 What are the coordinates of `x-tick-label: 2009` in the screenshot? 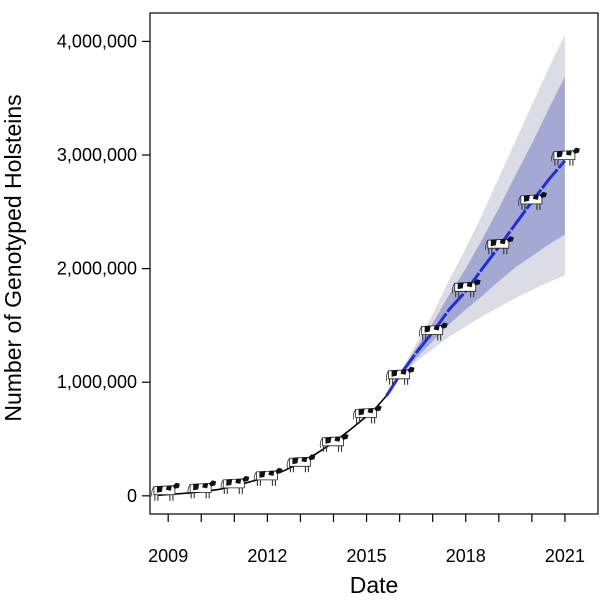 It's located at (168, 556).